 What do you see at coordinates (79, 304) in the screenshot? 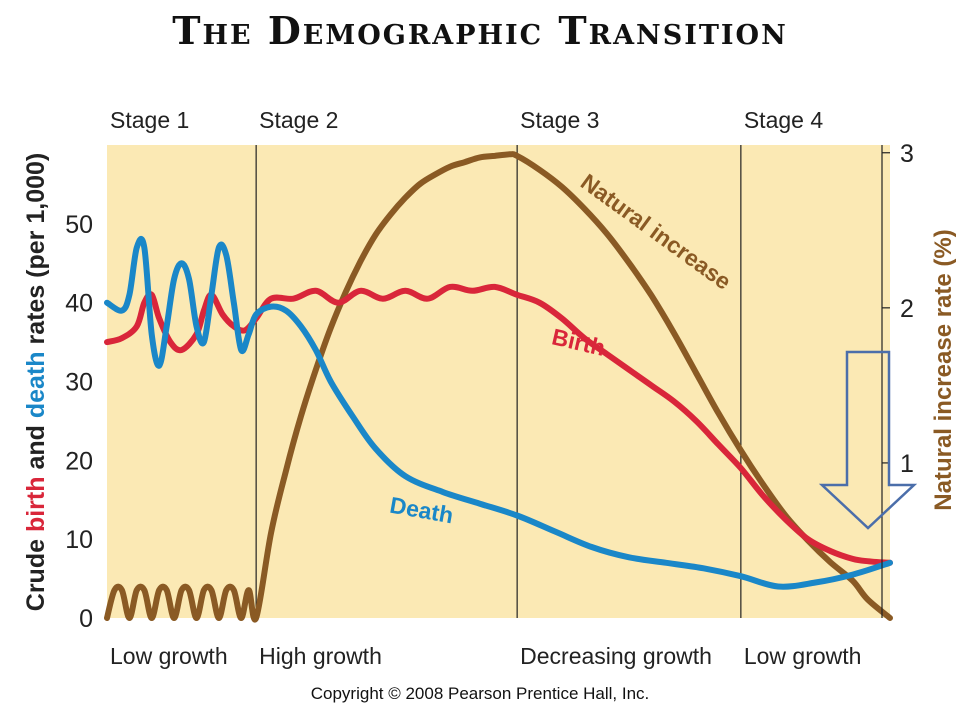
I see `y-tick-label: 40` at bounding box center [79, 304].